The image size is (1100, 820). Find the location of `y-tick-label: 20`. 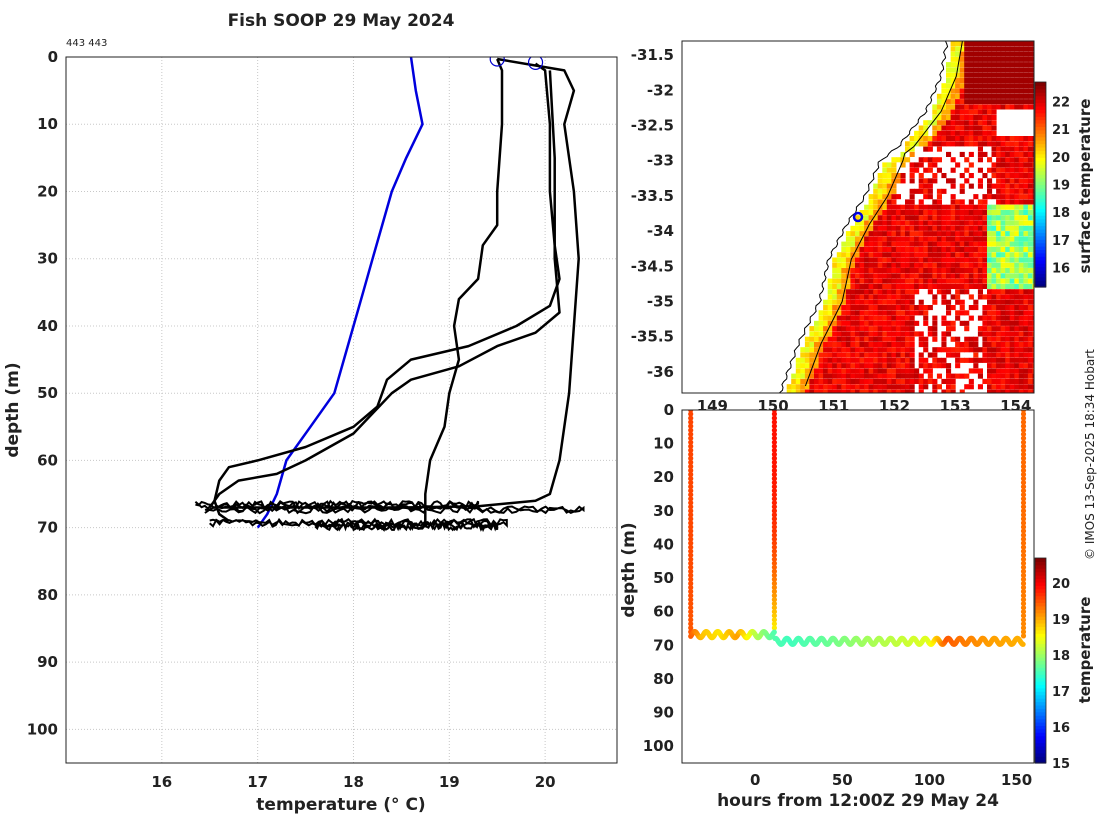

y-tick-label: 20 is located at coordinates (47, 191).